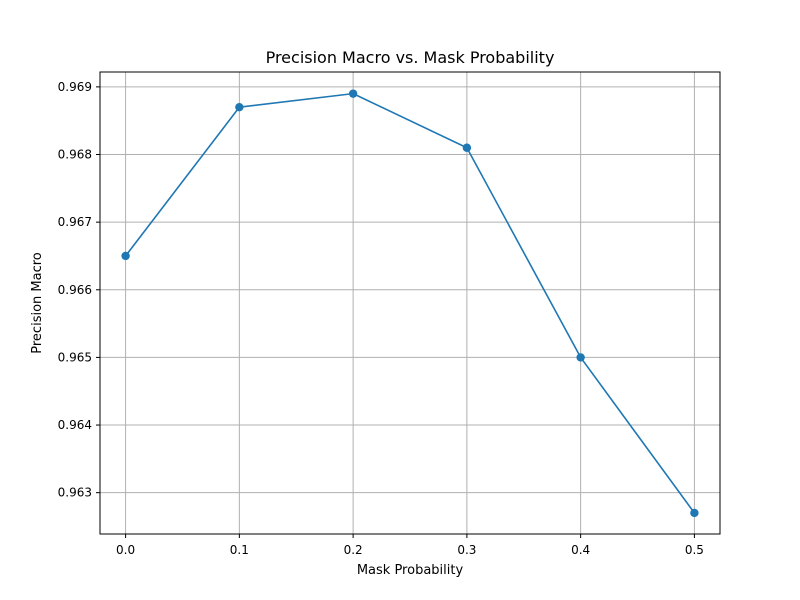 The height and width of the screenshot is (600, 800). I want to click on y-axis-label: Precision Macro, so click(37, 303).